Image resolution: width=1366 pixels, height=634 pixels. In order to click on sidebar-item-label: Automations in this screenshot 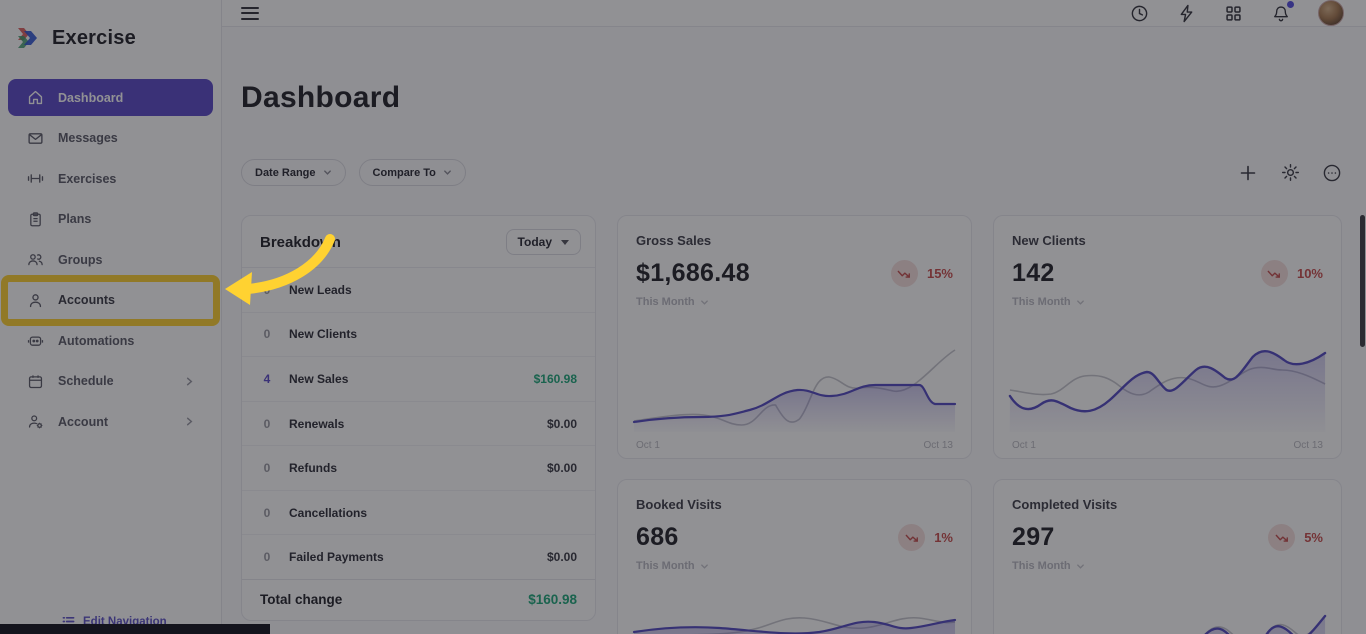, I will do `click(96, 340)`.